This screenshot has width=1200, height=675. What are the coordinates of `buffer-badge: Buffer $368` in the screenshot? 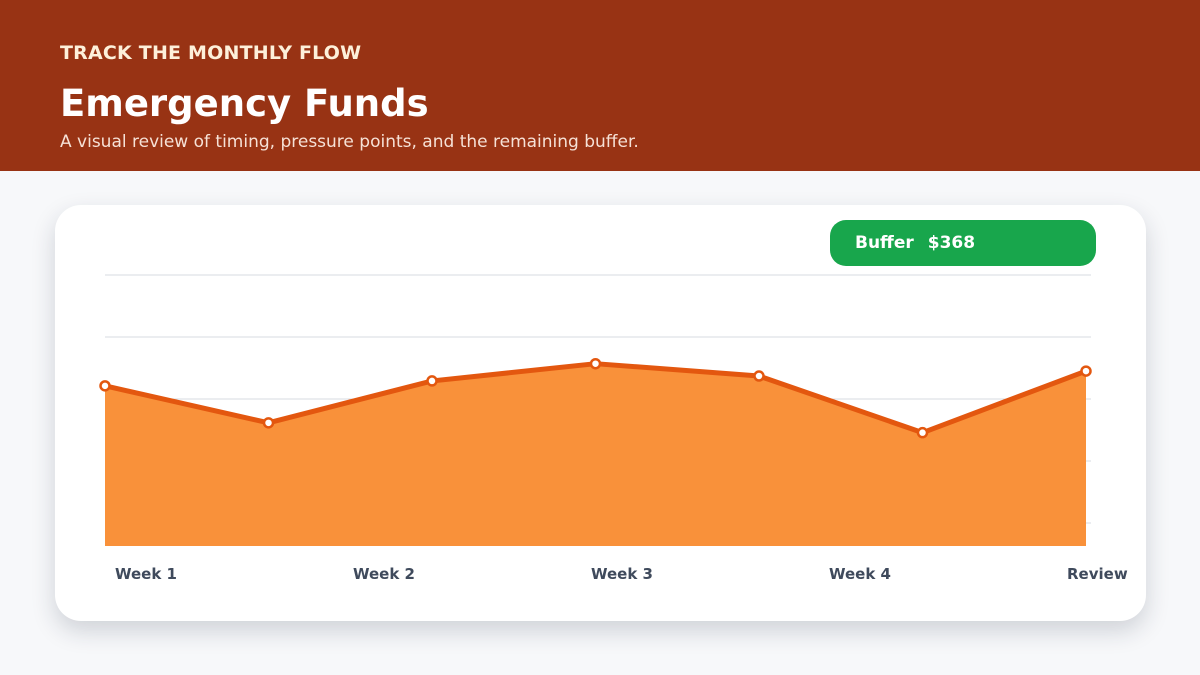 It's located at (963, 243).